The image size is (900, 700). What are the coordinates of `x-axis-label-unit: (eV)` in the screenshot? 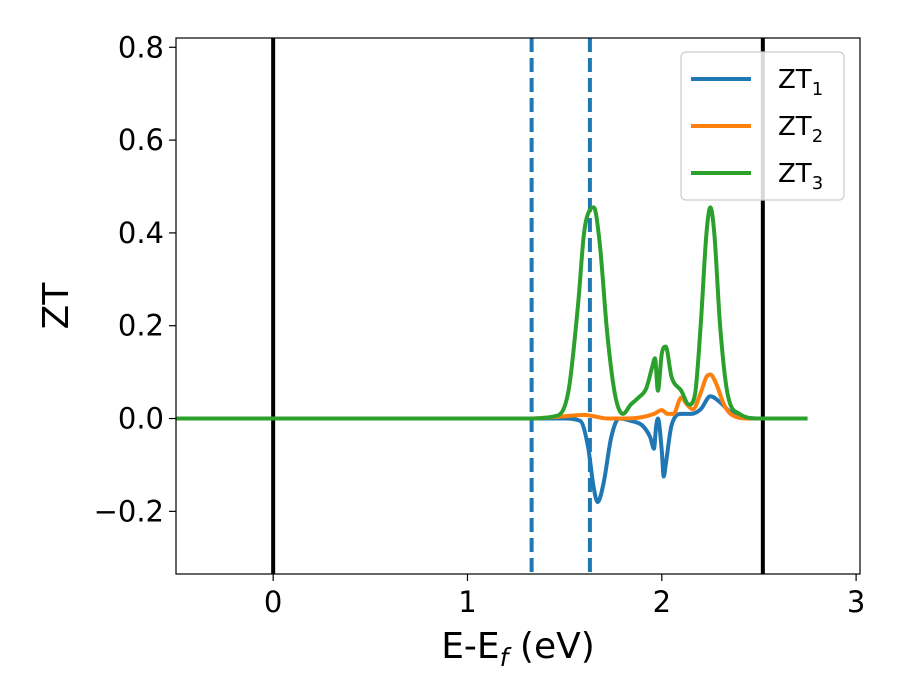 It's located at (551, 646).